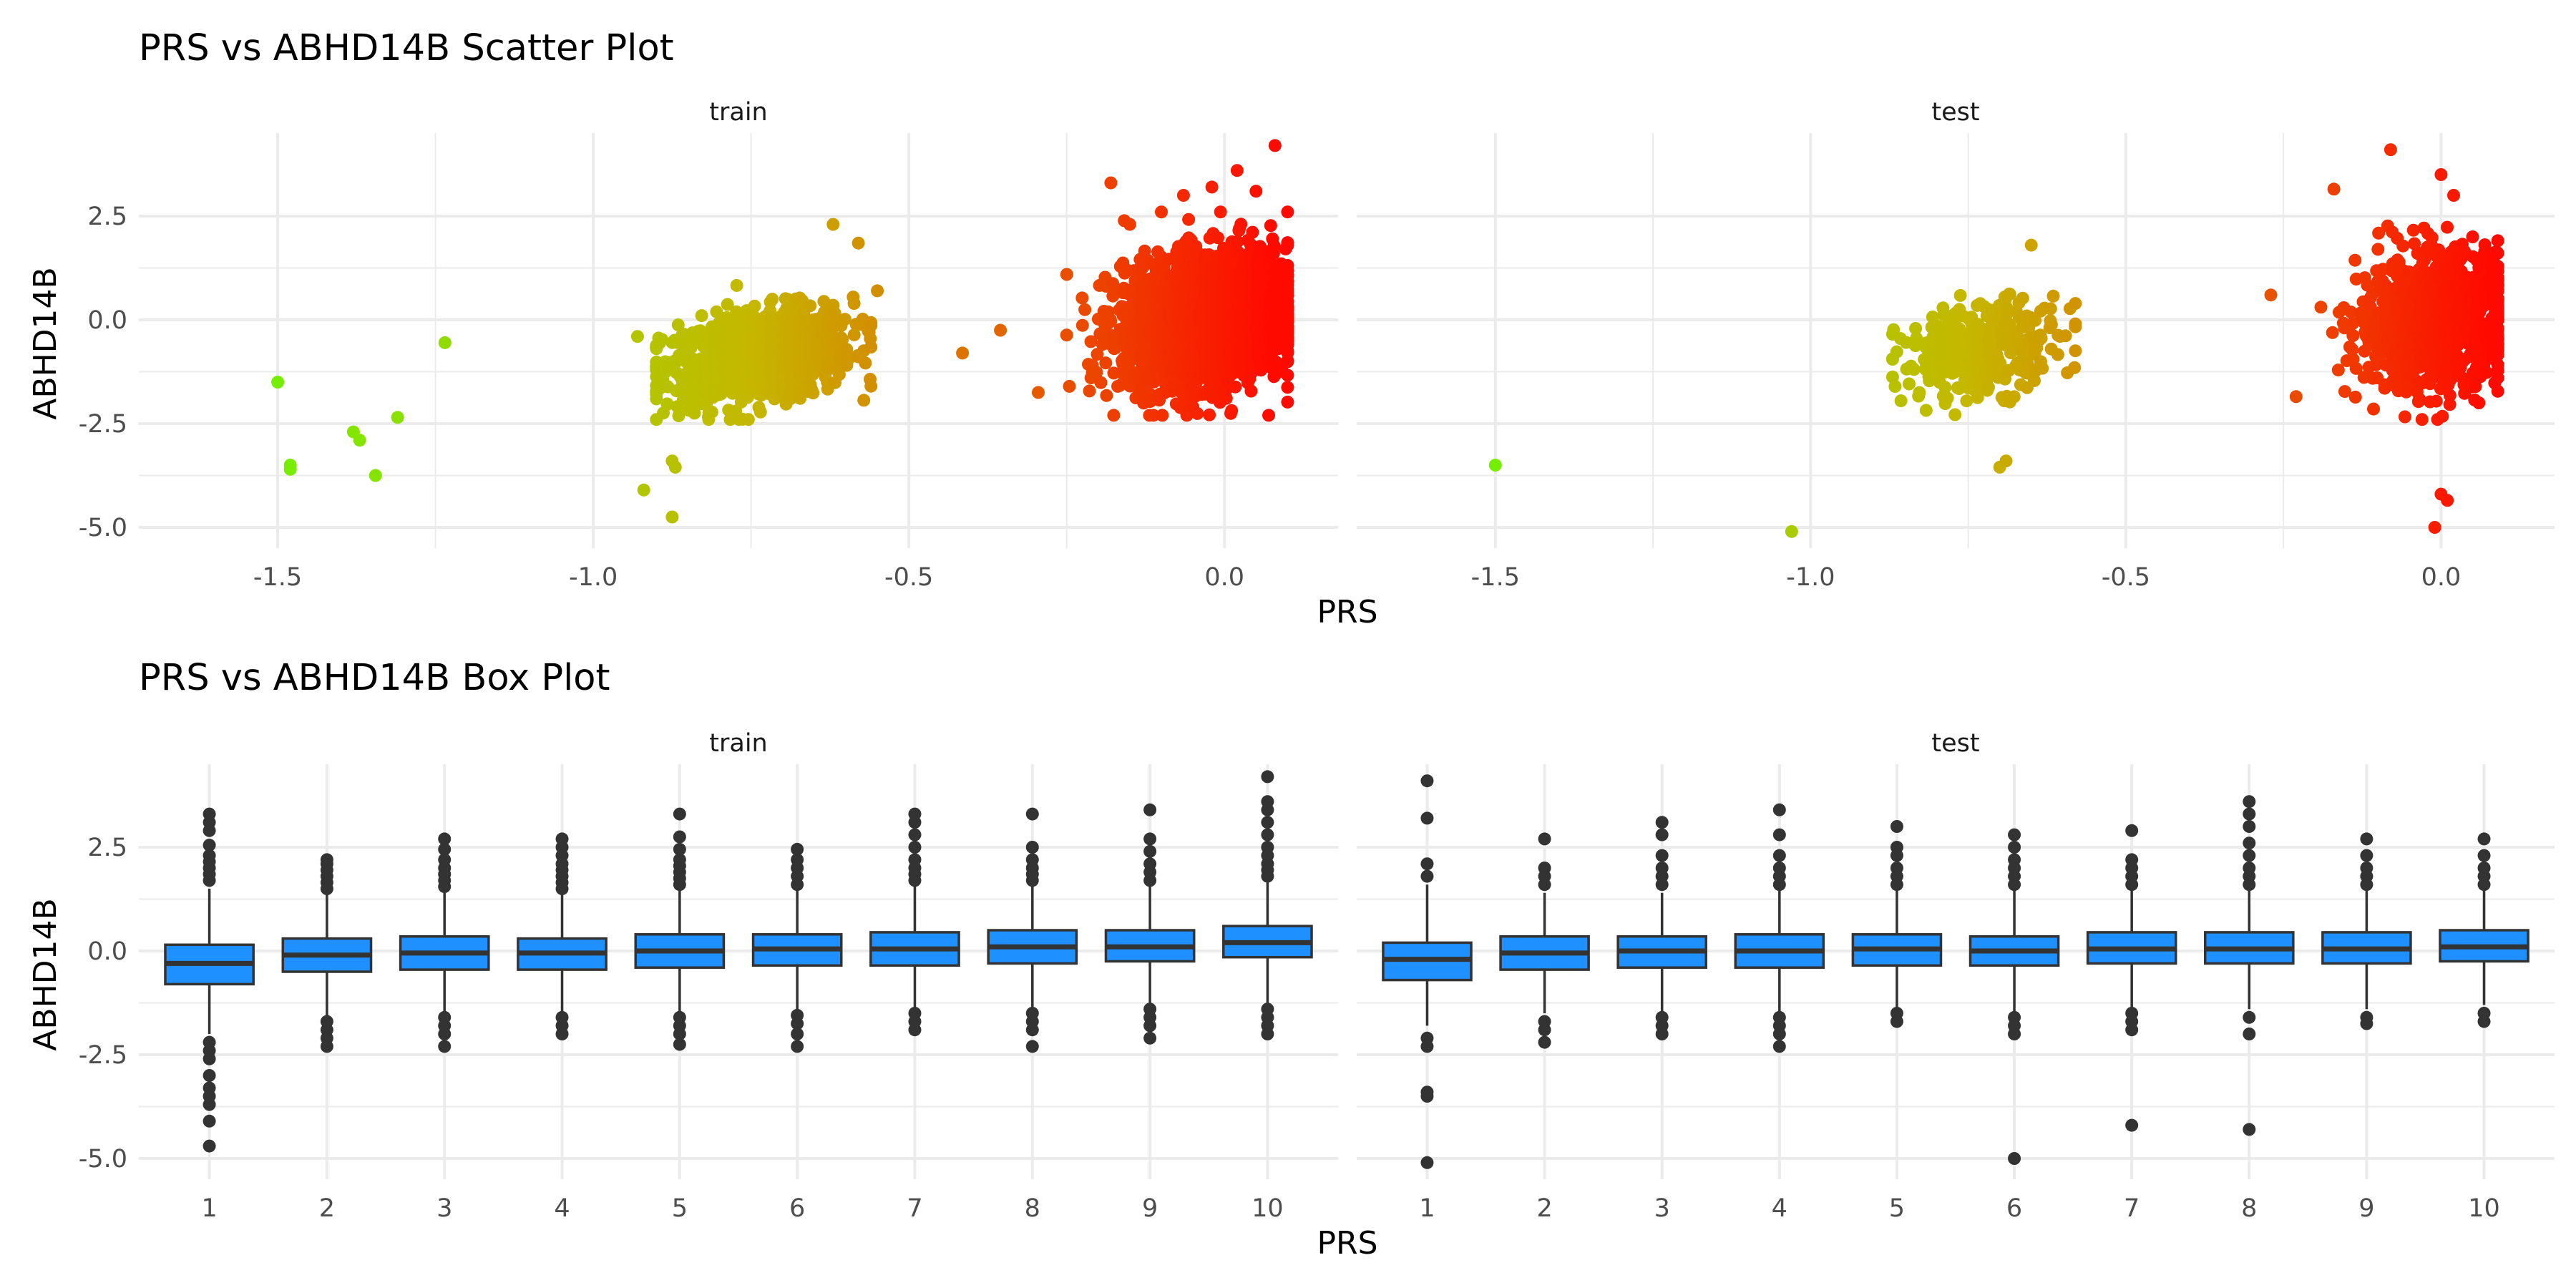 The width and height of the screenshot is (2576, 1288). What do you see at coordinates (107, 848) in the screenshot?
I see `y-tick-label: 2.5` at bounding box center [107, 848].